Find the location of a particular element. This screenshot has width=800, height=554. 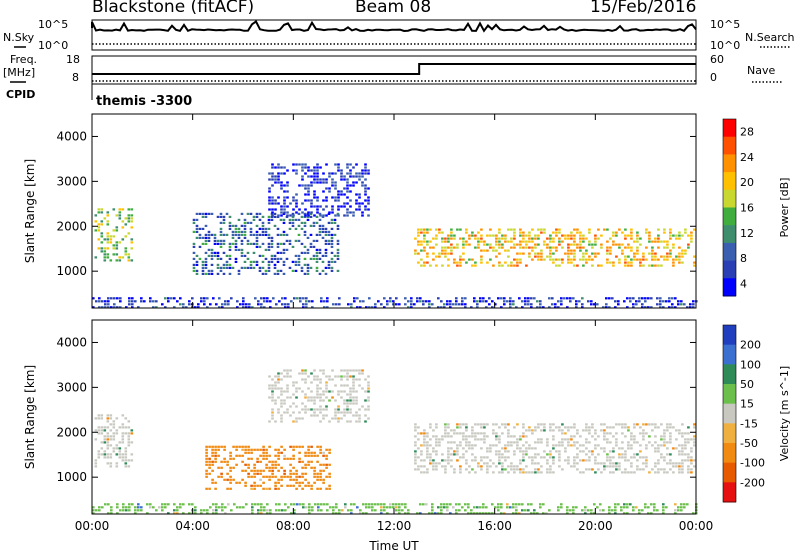

velocity-colorbar-segment is located at coordinates (729, 492).